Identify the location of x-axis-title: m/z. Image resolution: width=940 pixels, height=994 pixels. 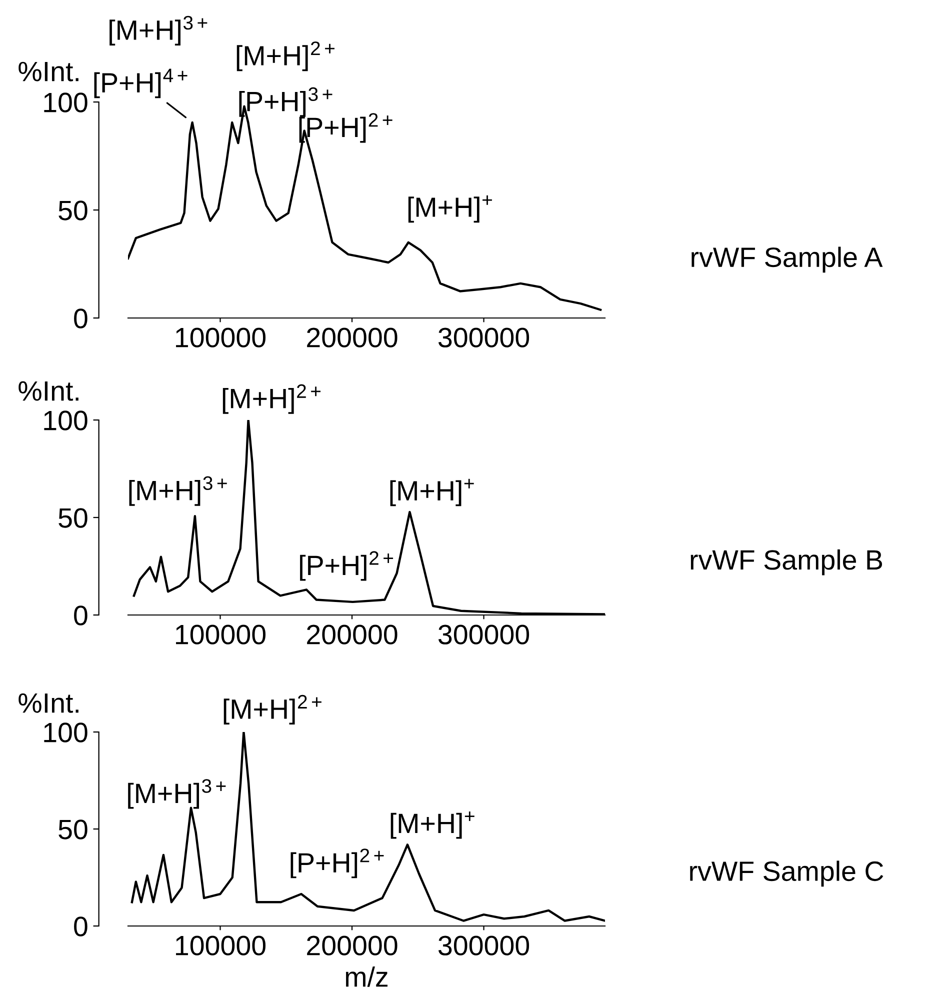
(367, 976).